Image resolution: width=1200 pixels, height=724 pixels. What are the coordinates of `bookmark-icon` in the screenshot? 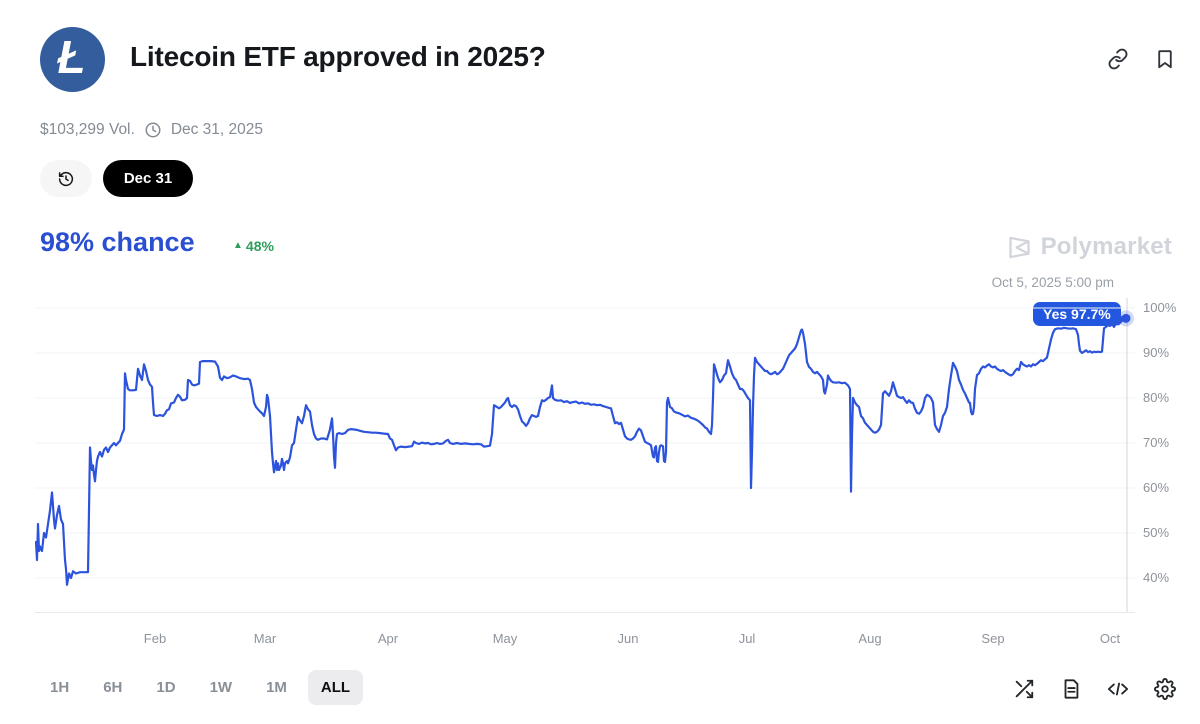 It's located at (1165, 59).